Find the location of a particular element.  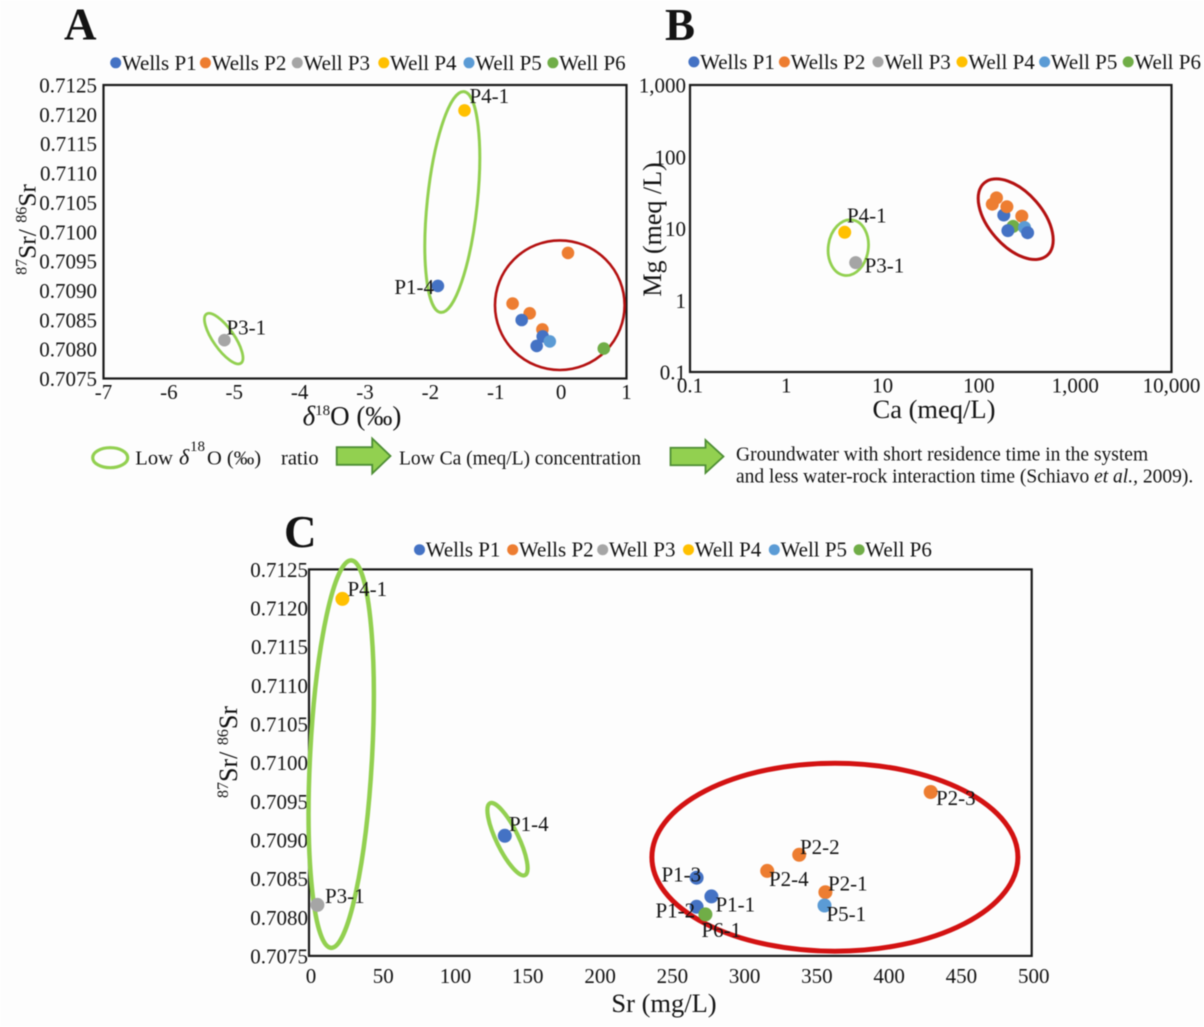

svg-text: Ca (meq/L) is located at coordinates (934, 409).